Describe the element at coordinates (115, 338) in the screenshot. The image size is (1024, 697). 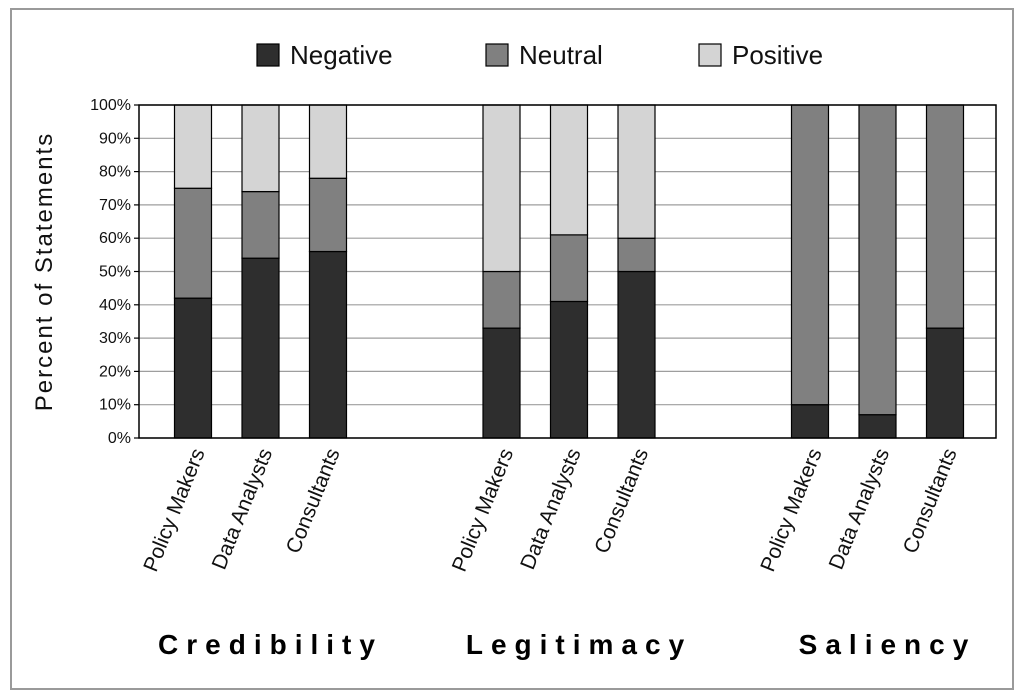
I see `y-tick-label: 30%` at that location.